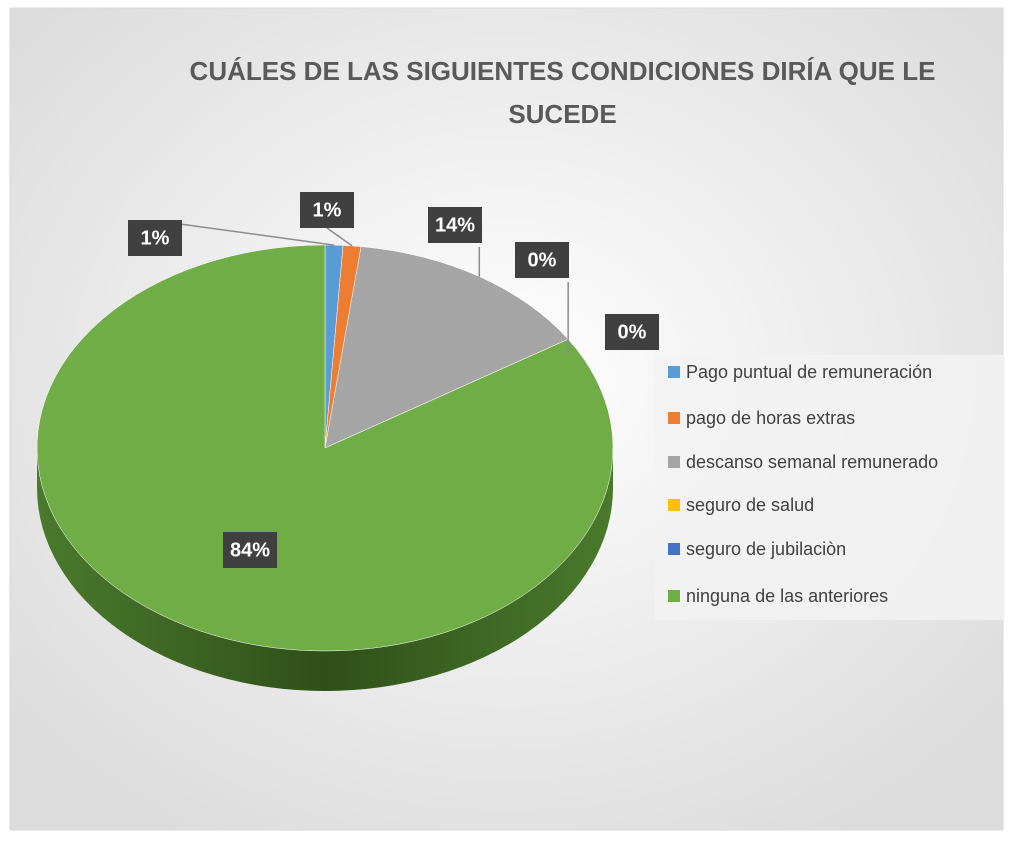 This screenshot has height=850, width=1011. What do you see at coordinates (766, 549) in the screenshot?
I see `legend-label: seguro de jubilaciòn` at bounding box center [766, 549].